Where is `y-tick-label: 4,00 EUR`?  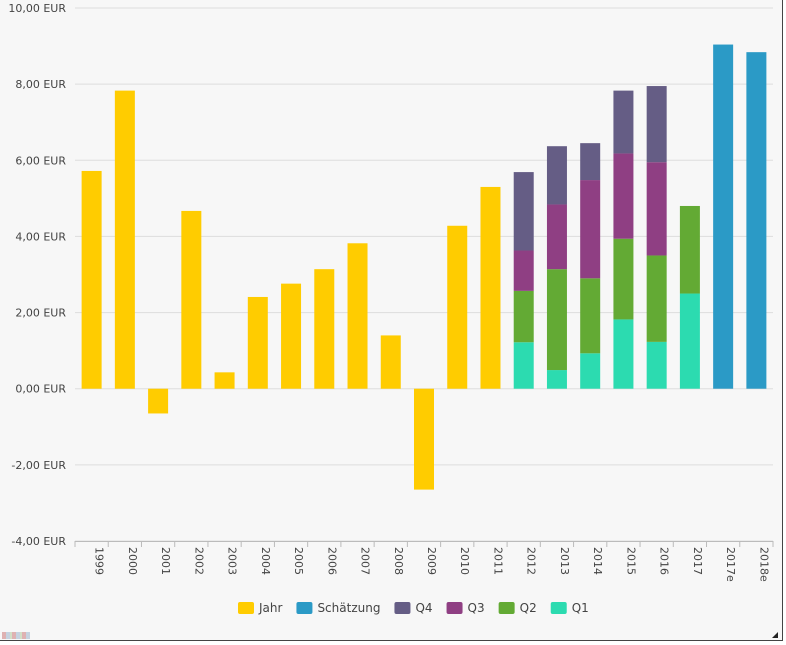 y-tick-label: 4,00 EUR is located at coordinates (40, 236).